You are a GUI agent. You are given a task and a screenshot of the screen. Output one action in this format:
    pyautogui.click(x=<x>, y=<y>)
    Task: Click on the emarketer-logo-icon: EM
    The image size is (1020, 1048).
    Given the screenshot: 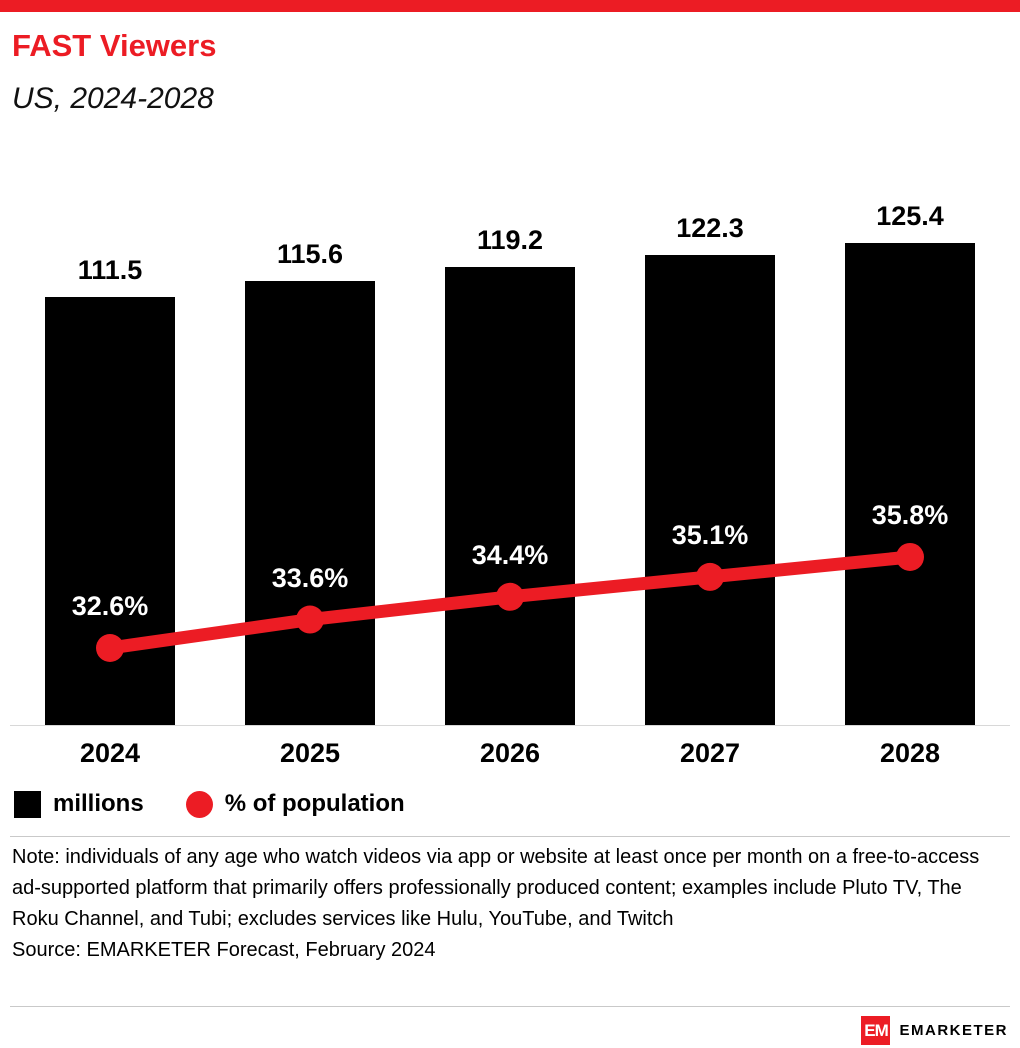 What is the action you would take?
    pyautogui.click(x=876, y=1030)
    